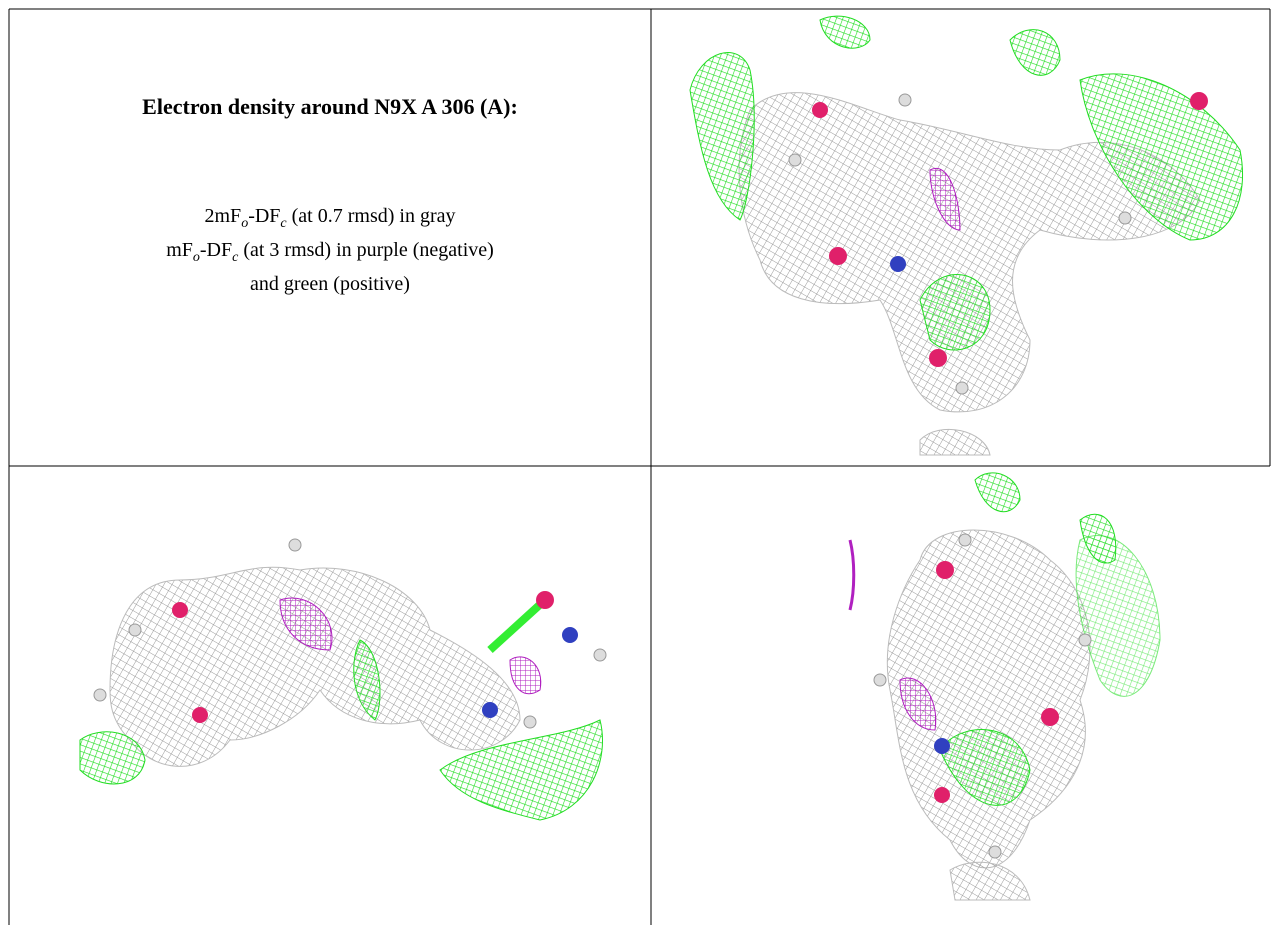 The image size is (1276, 925). Describe the element at coordinates (223, 216) in the screenshot. I see `text: 2mF` at that location.